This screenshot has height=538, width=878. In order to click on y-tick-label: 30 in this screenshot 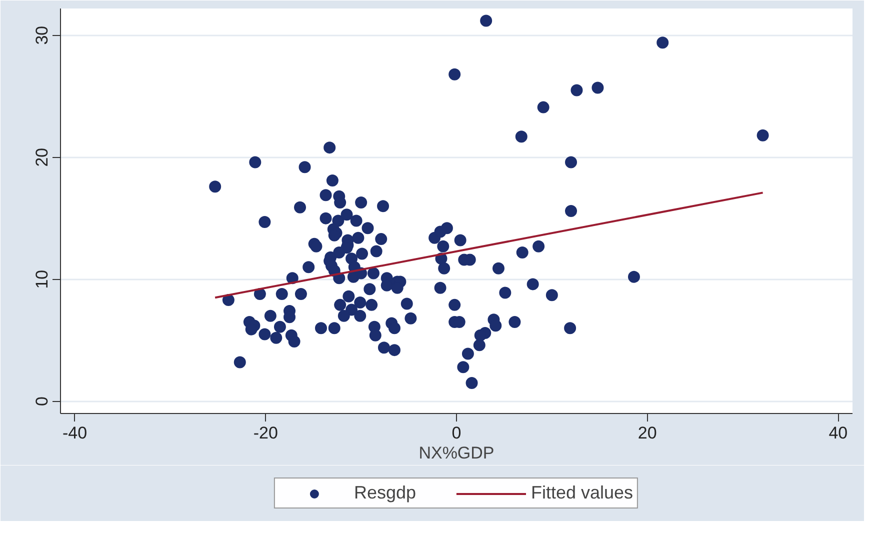, I will do `click(42, 35)`.